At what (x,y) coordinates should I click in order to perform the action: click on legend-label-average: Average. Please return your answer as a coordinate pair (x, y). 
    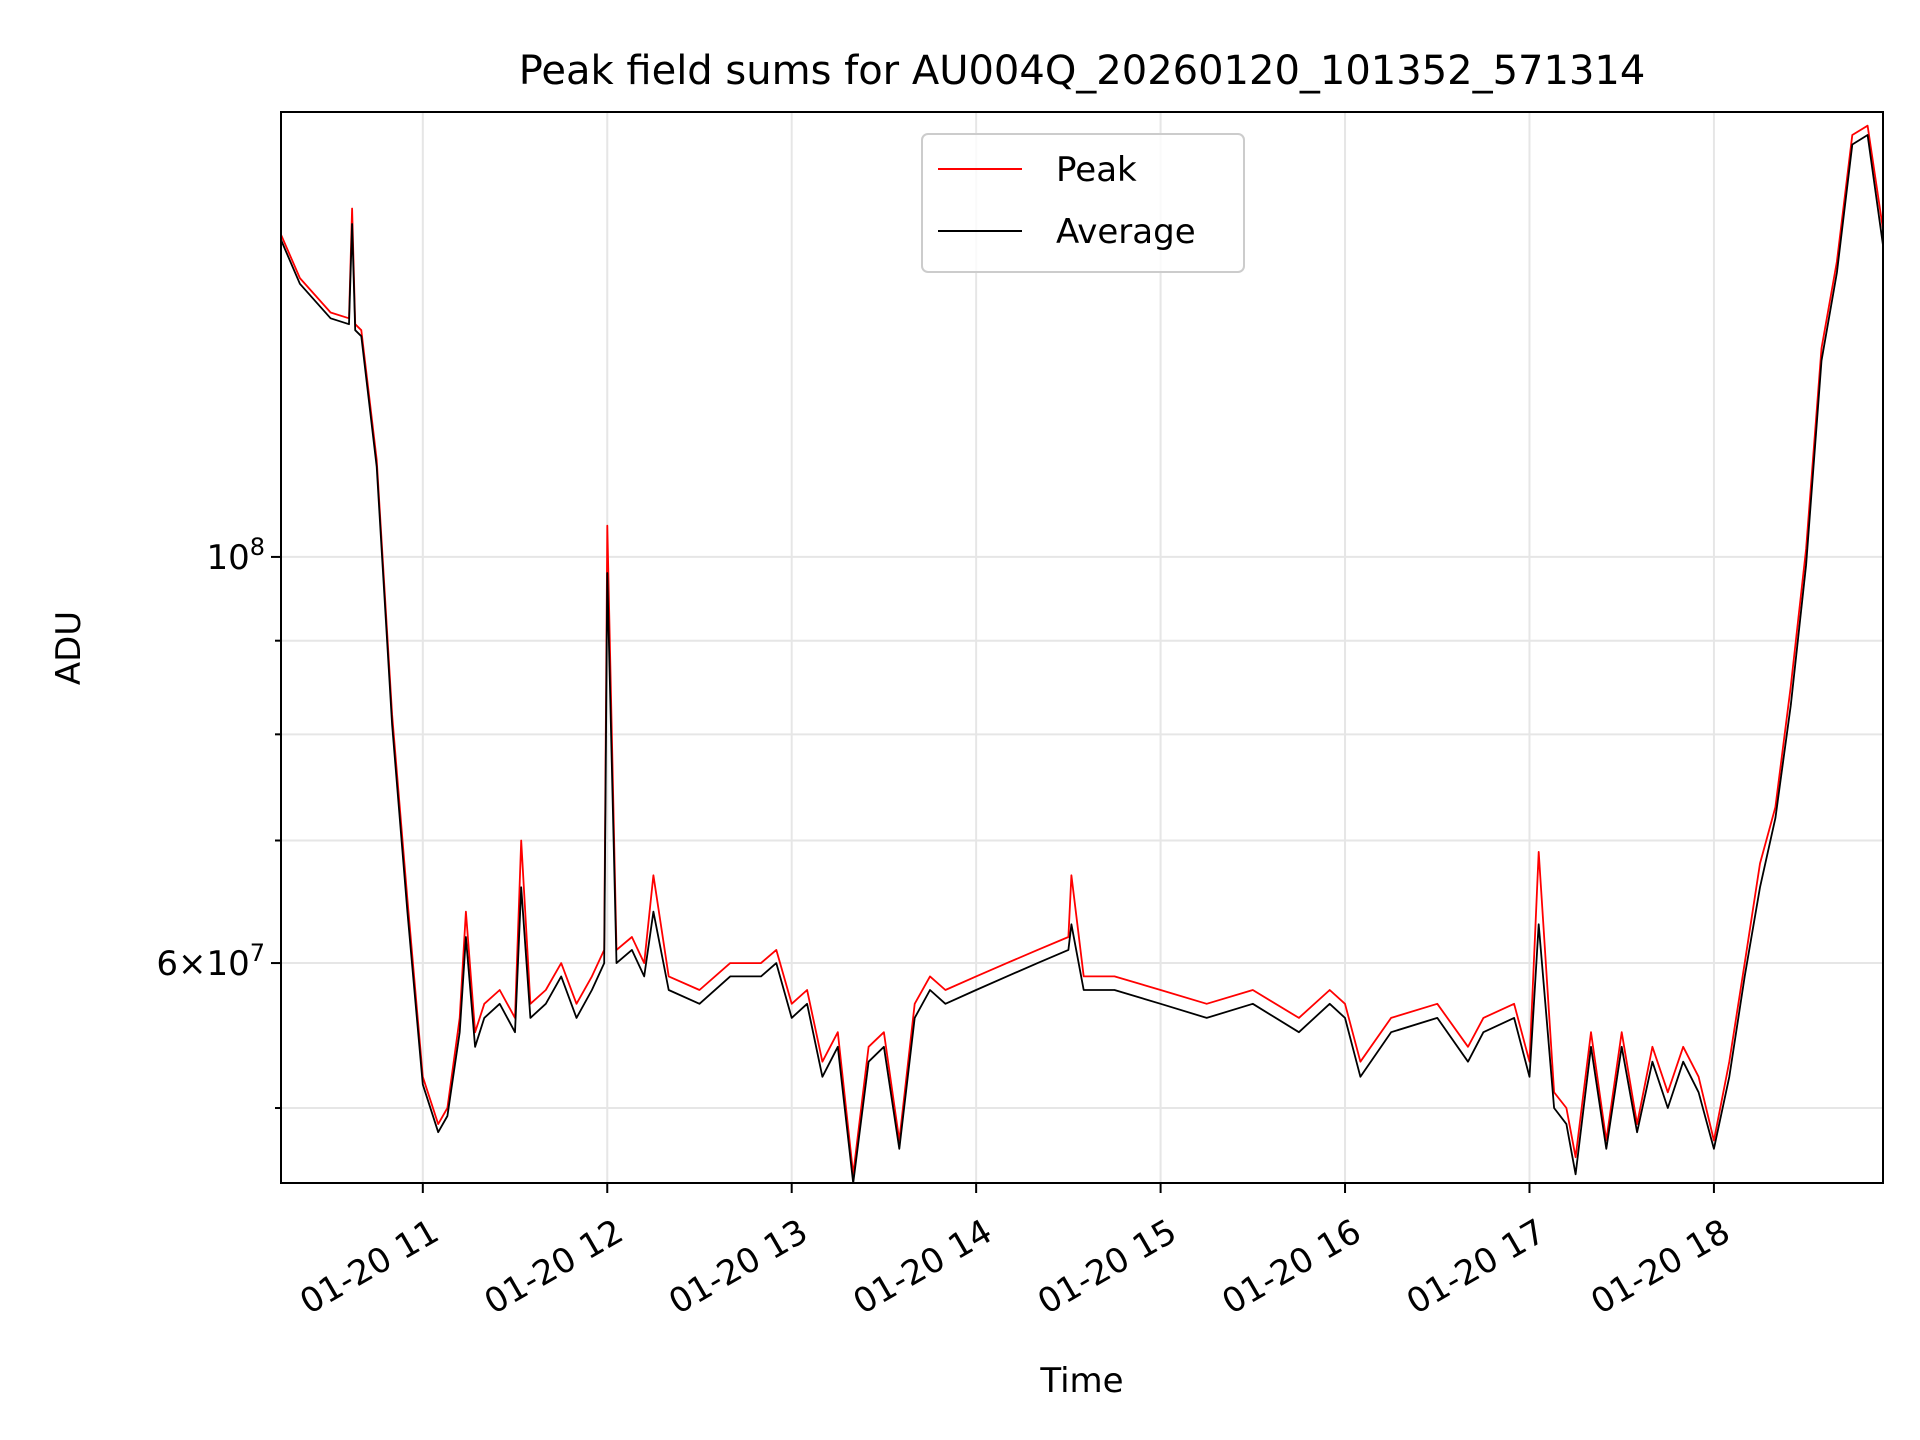
    Looking at the image, I should click on (1126, 232).